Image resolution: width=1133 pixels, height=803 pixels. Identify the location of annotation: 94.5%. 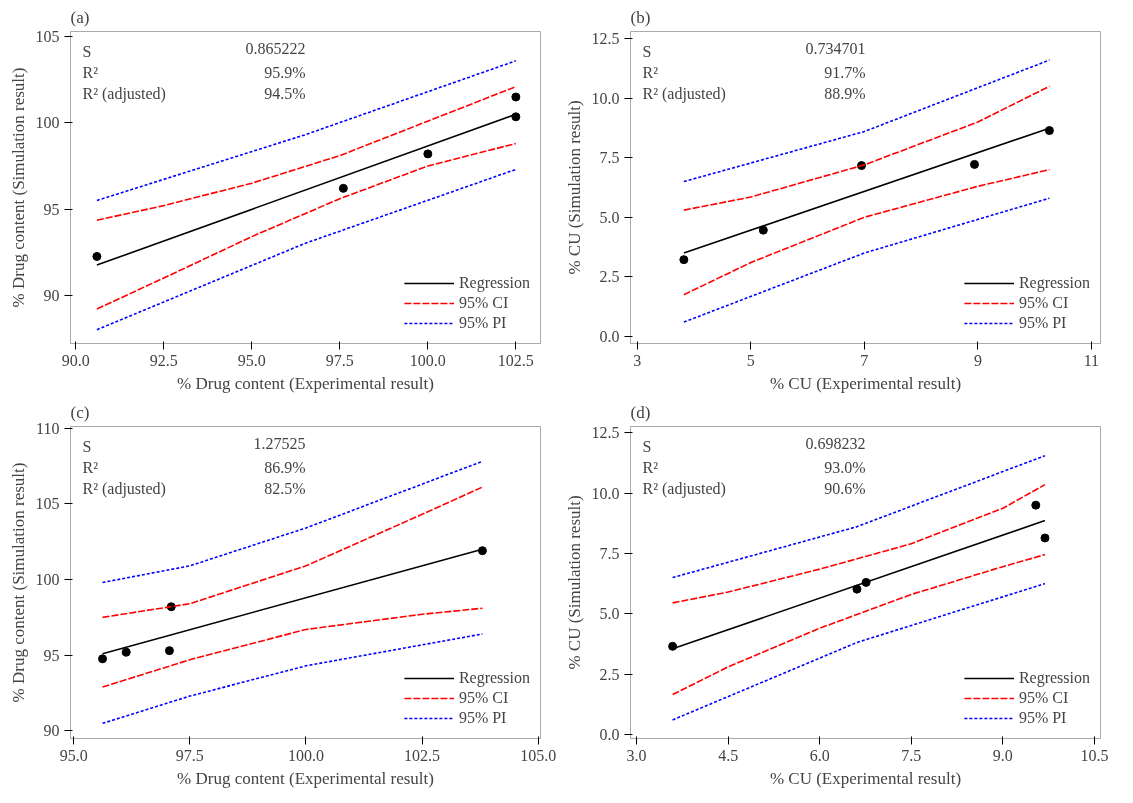
(285, 93).